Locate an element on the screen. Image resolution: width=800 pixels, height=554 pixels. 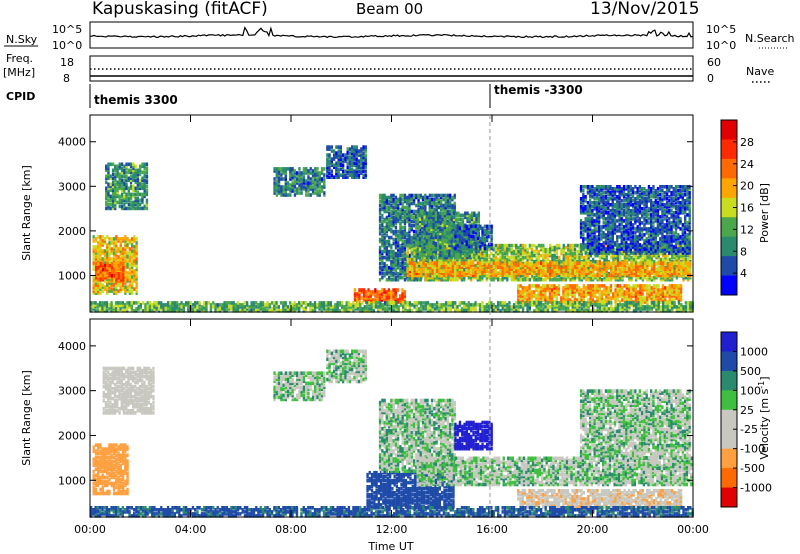
power-cell-1913 is located at coordinates (418, 203).